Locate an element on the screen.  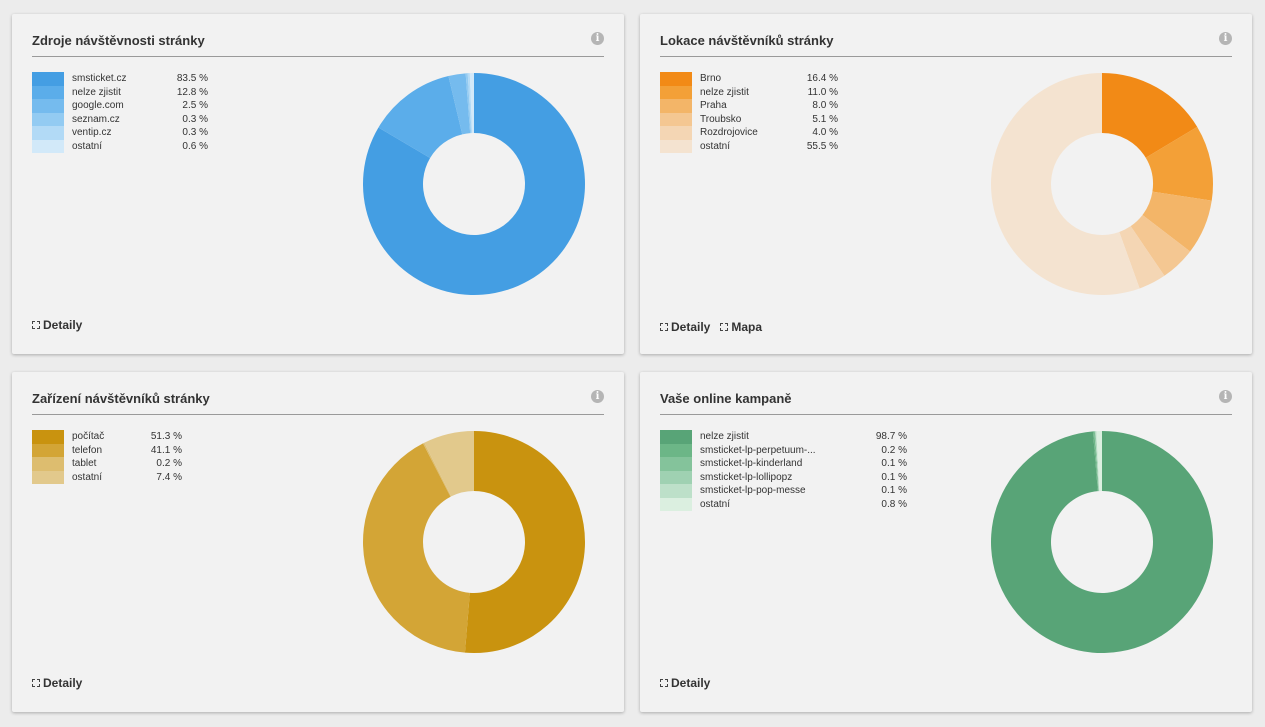
legend-label: seznam.cz is located at coordinates (96, 119).